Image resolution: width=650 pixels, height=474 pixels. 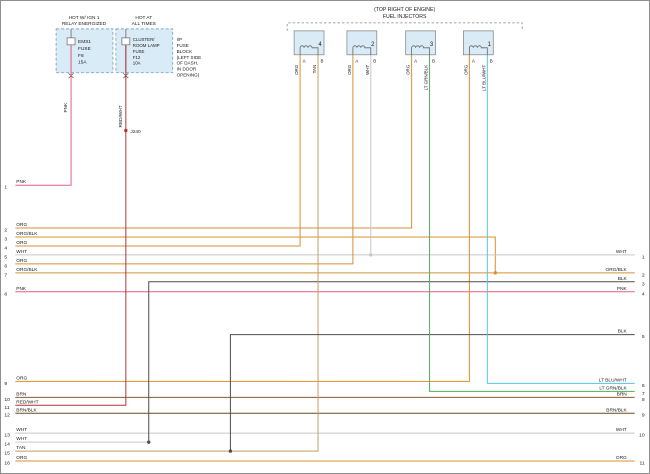 I want to click on right-pin-number-2: 2, so click(x=643, y=275).